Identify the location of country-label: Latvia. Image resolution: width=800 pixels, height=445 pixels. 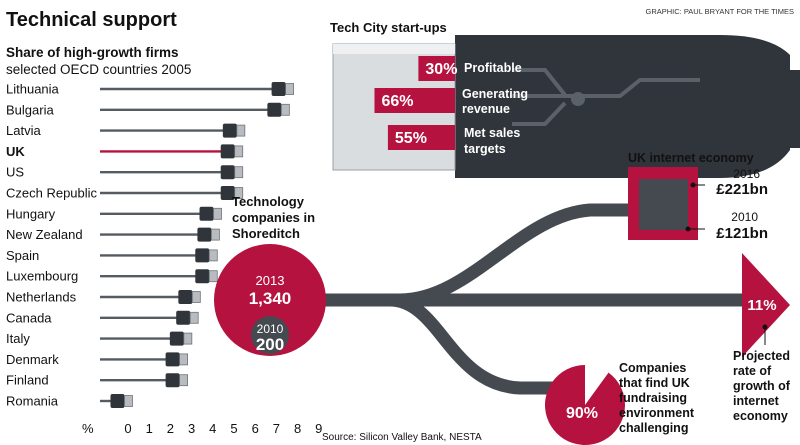
(23, 130).